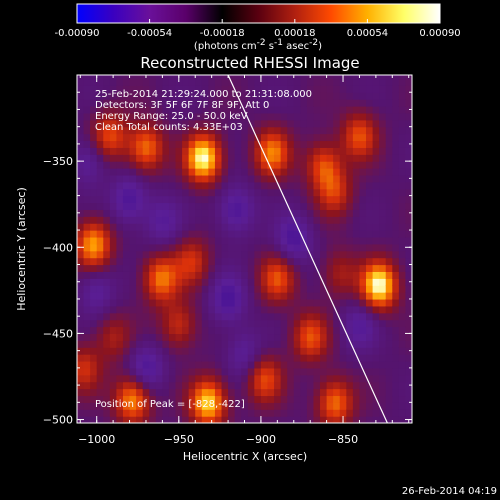  Describe the element at coordinates (149, 33) in the screenshot. I see `colorbar-tick-label: -0.00054` at that location.